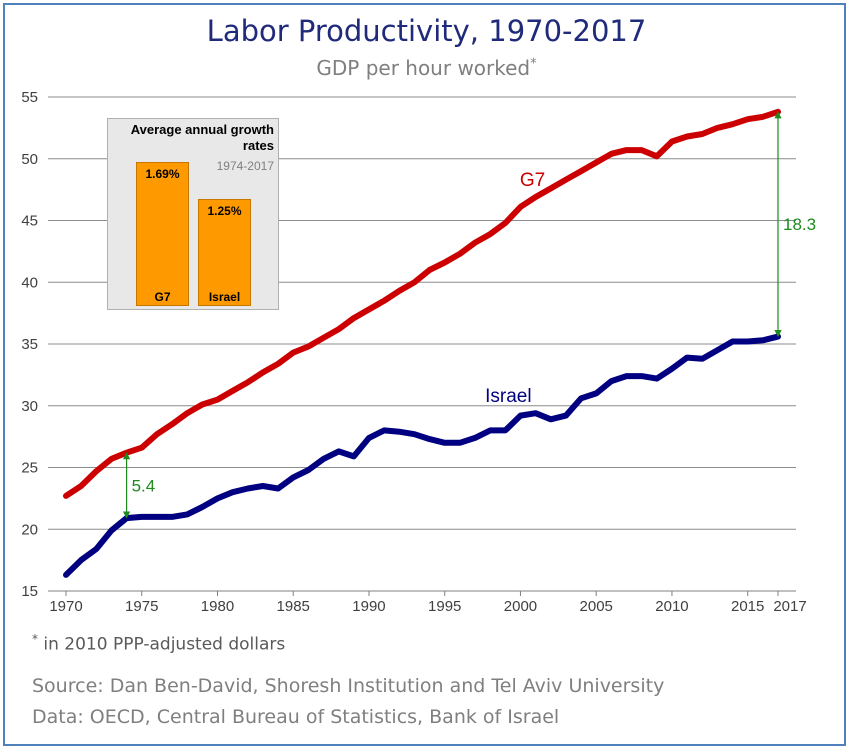 Image resolution: width=853 pixels, height=754 pixels. What do you see at coordinates (671, 606) in the screenshot?
I see `x-tick-2010: 2010` at bounding box center [671, 606].